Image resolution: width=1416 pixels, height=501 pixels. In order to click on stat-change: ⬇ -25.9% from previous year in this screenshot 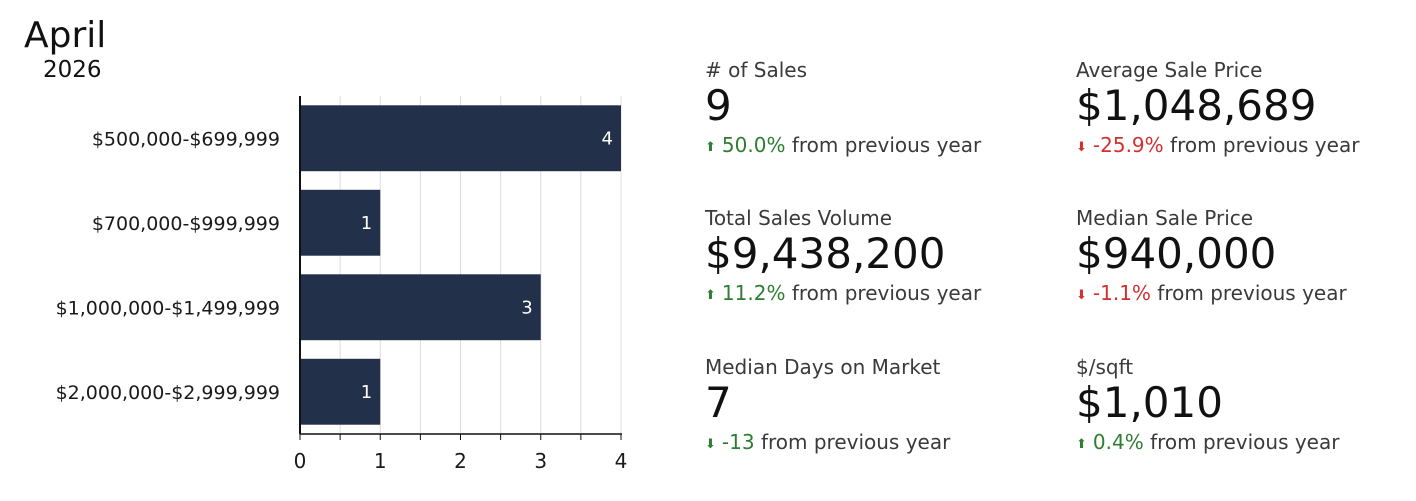, I will do `click(1246, 146)`.